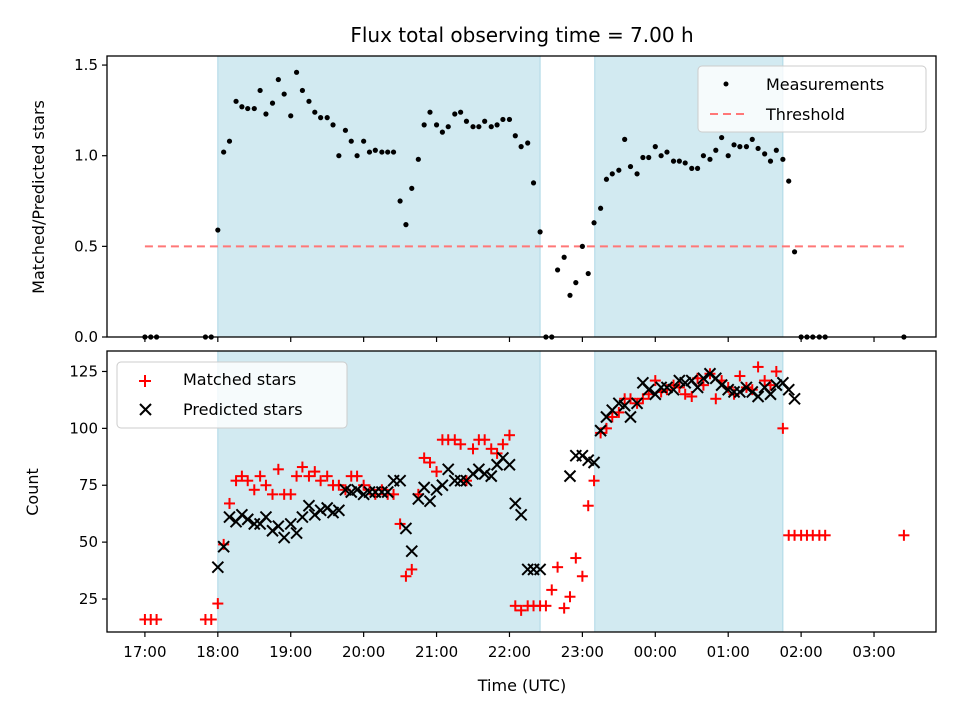  What do you see at coordinates (145, 409) in the screenshot?
I see `legend-predicted-marker` at bounding box center [145, 409].